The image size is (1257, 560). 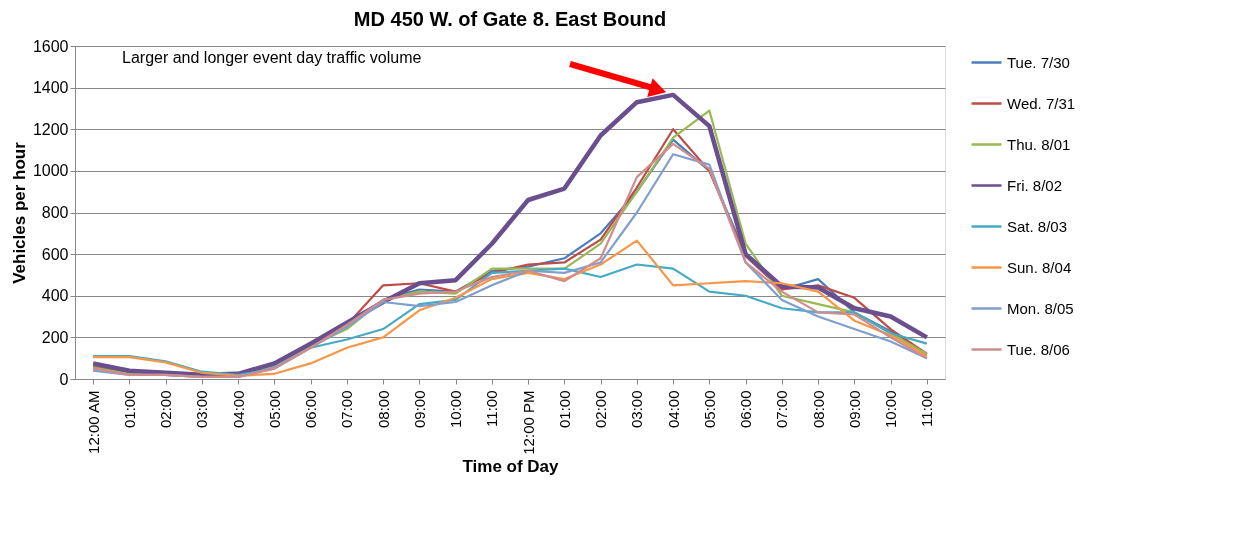 I want to click on legend-label: Tue. 7/30, so click(x=1038, y=62).